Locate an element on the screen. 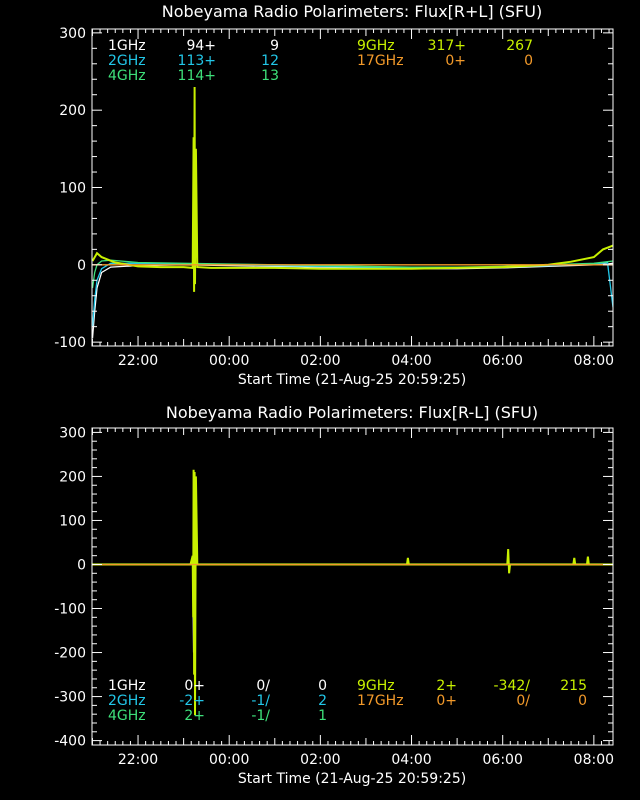 The height and width of the screenshot is (800, 640). series-line-1ghz is located at coordinates (352, 300).